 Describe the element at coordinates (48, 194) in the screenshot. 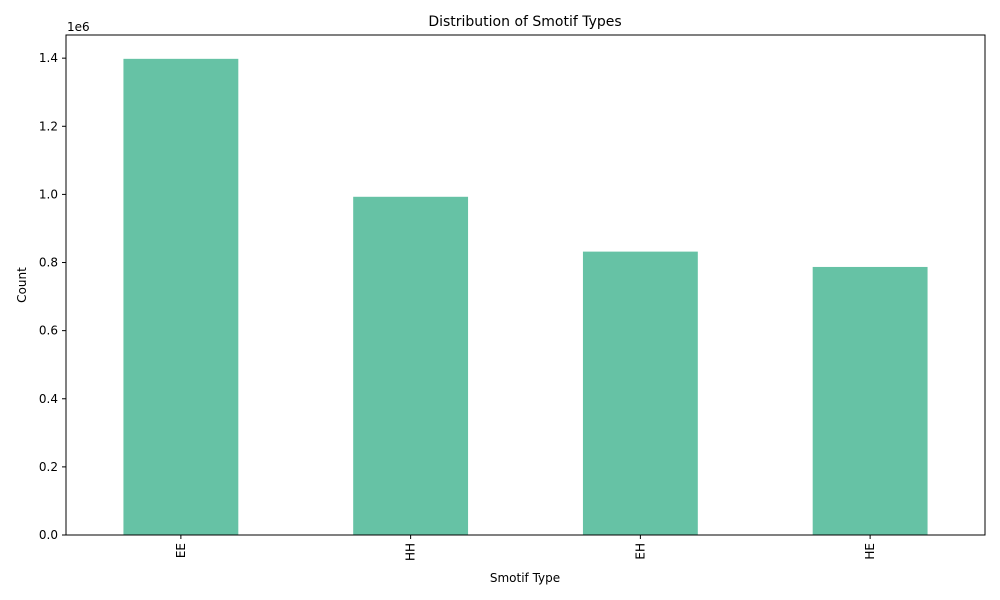

I see `y-tick-label: 1.0` at that location.